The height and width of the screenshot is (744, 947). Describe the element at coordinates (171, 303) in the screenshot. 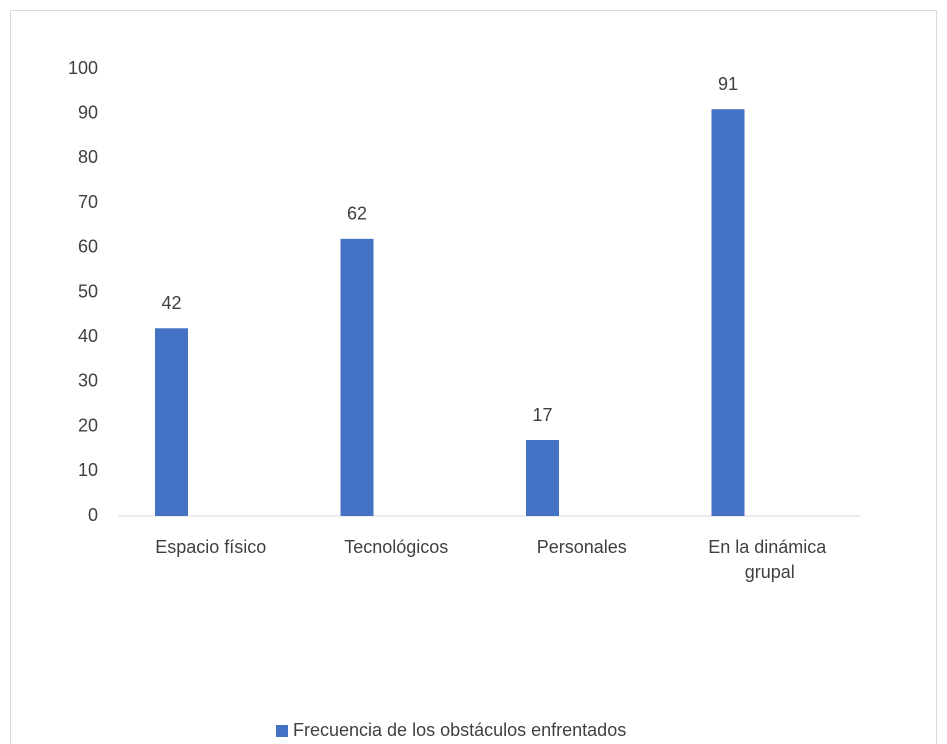

I see `data-label: 42` at that location.